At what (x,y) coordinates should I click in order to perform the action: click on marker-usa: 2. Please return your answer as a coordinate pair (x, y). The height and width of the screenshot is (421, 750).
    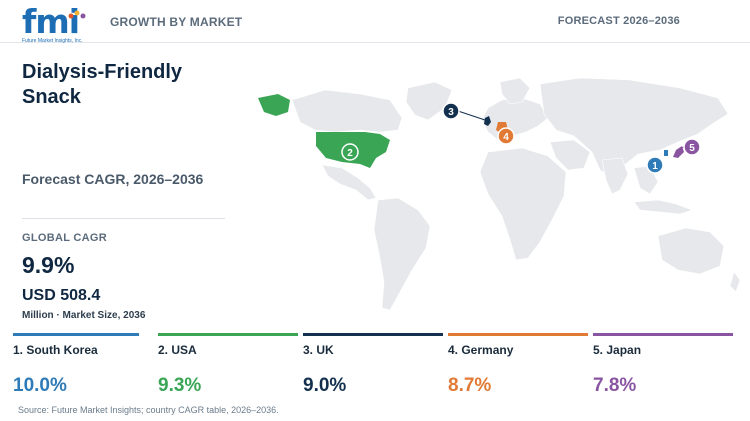
    Looking at the image, I should click on (350, 152).